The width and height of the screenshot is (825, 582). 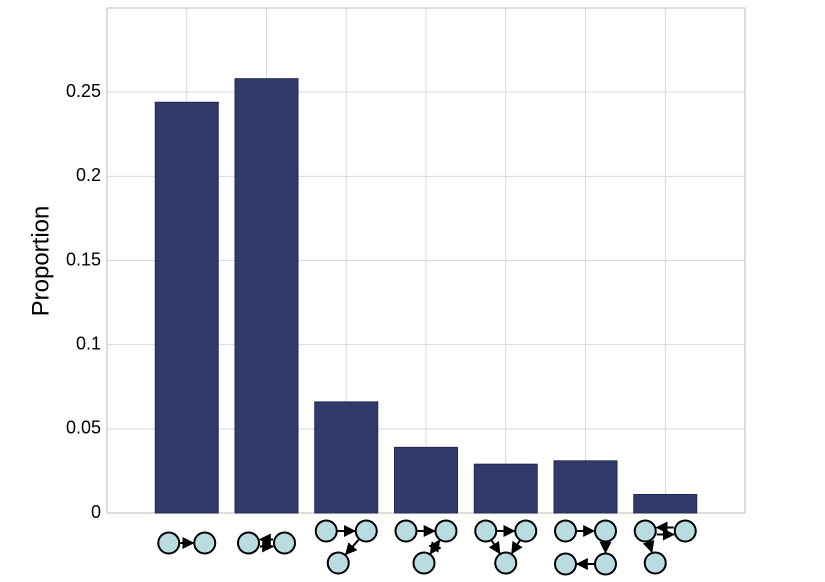 What do you see at coordinates (506, 547) in the screenshot?
I see `x-tick-motif-5-icon` at bounding box center [506, 547].